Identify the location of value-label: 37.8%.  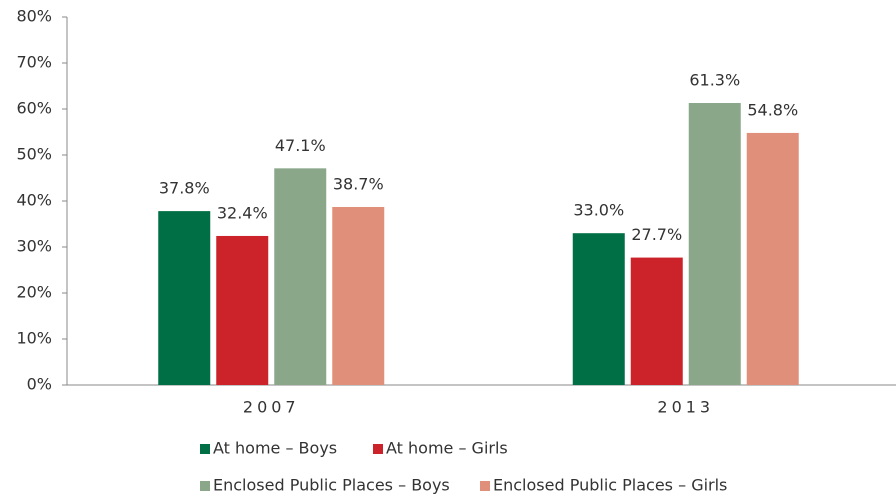
(184, 188).